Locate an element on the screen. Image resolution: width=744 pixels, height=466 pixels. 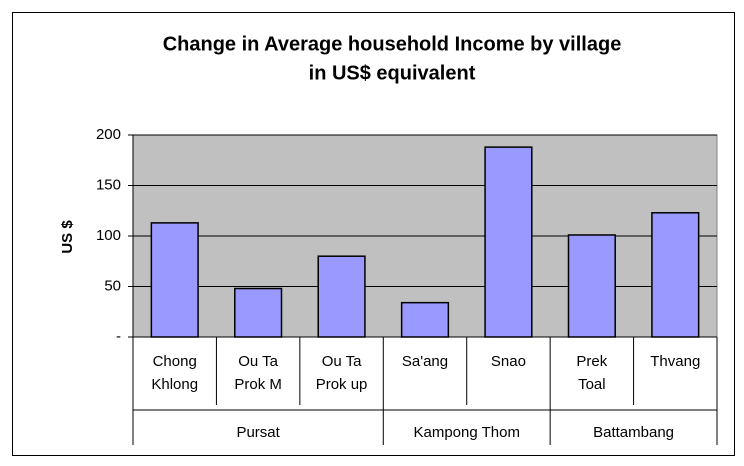
x-tick-label: Sa'ang is located at coordinates (425, 361).